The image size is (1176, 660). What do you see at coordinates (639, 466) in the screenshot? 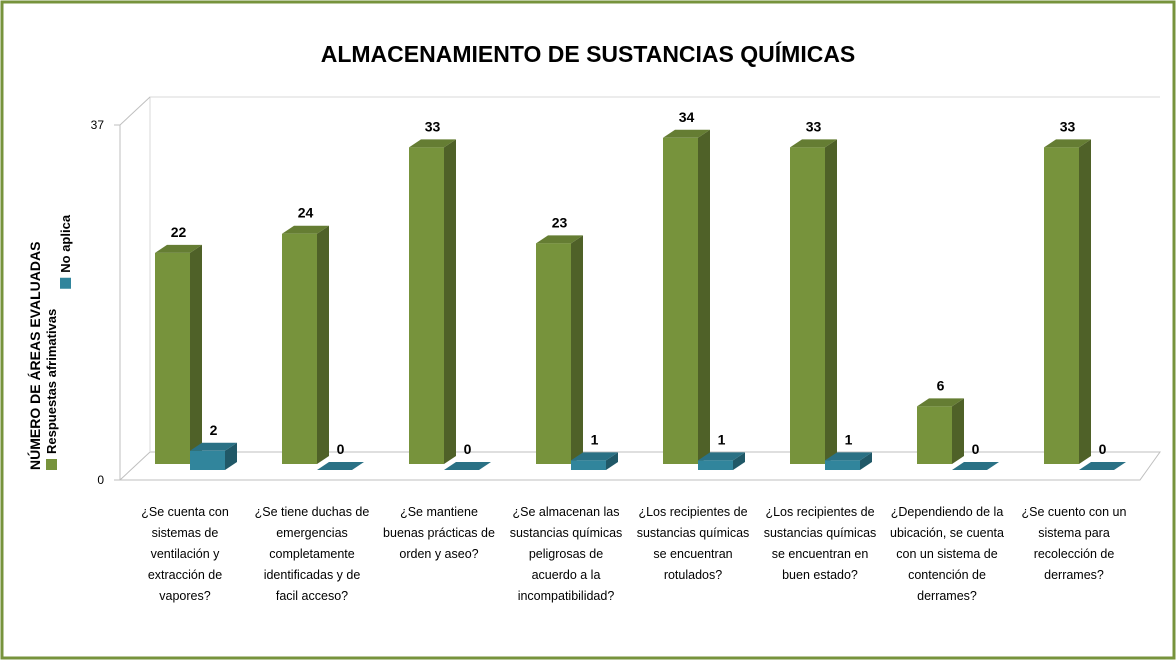
I see `floor` at bounding box center [639, 466].